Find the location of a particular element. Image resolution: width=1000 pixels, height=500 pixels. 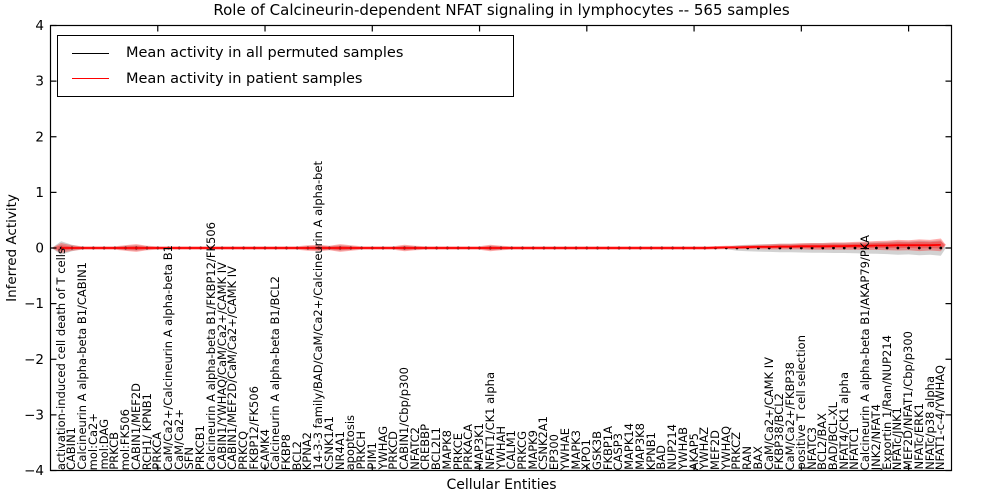

legend-label-patient: Mean activity in patient samples is located at coordinates (244, 78).